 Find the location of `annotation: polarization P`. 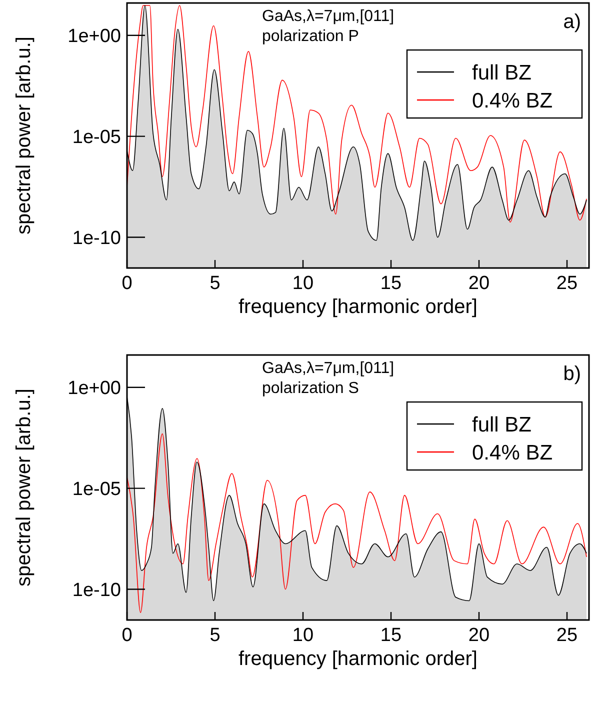

annotation: polarization P is located at coordinates (310, 36).